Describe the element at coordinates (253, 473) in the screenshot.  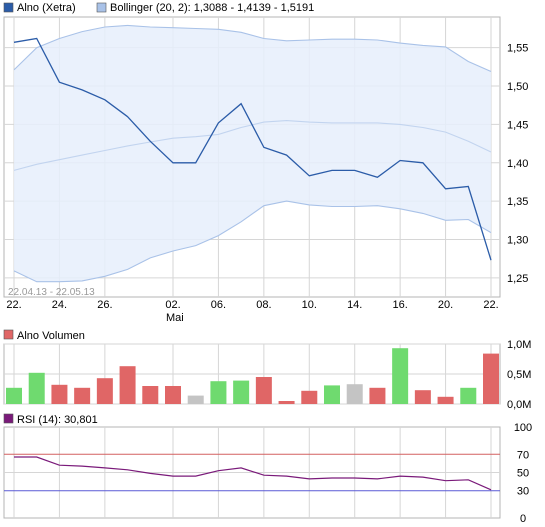
I see `rsi-line` at that location.